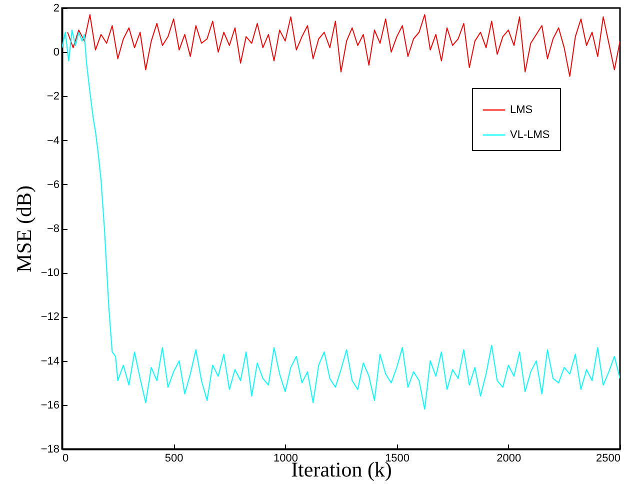 The width and height of the screenshot is (642, 486). What do you see at coordinates (53, 140) in the screenshot?
I see `y-tick-label: −4` at bounding box center [53, 140].